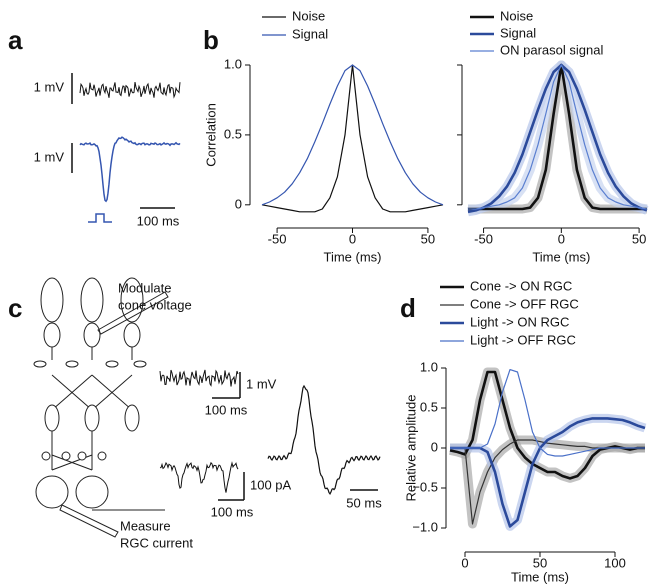  Describe the element at coordinates (145, 525) in the screenshot. I see `annotation: Measure` at that location.